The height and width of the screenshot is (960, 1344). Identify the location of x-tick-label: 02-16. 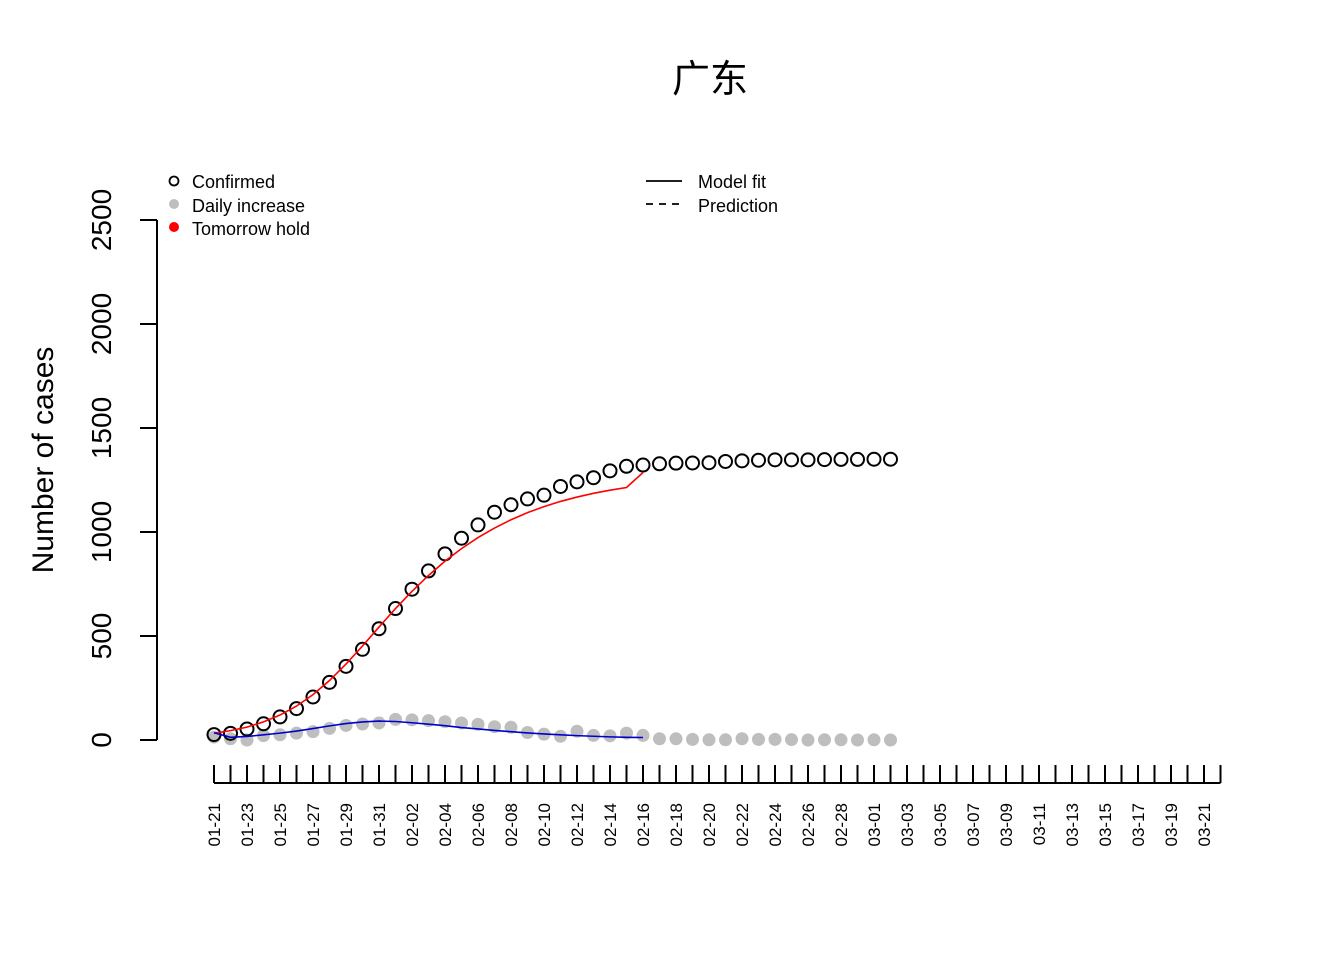
(643, 824).